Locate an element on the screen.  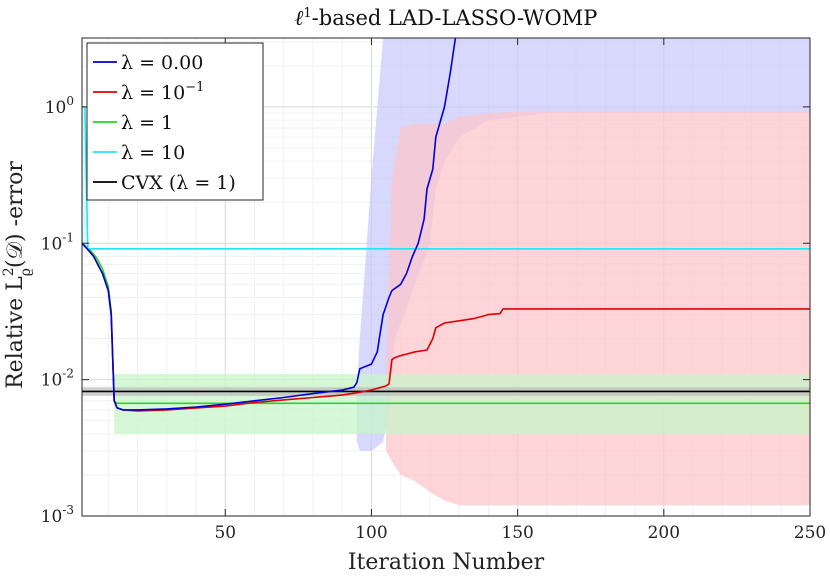
legend-label-superscript: −1 is located at coordinates (194, 87).